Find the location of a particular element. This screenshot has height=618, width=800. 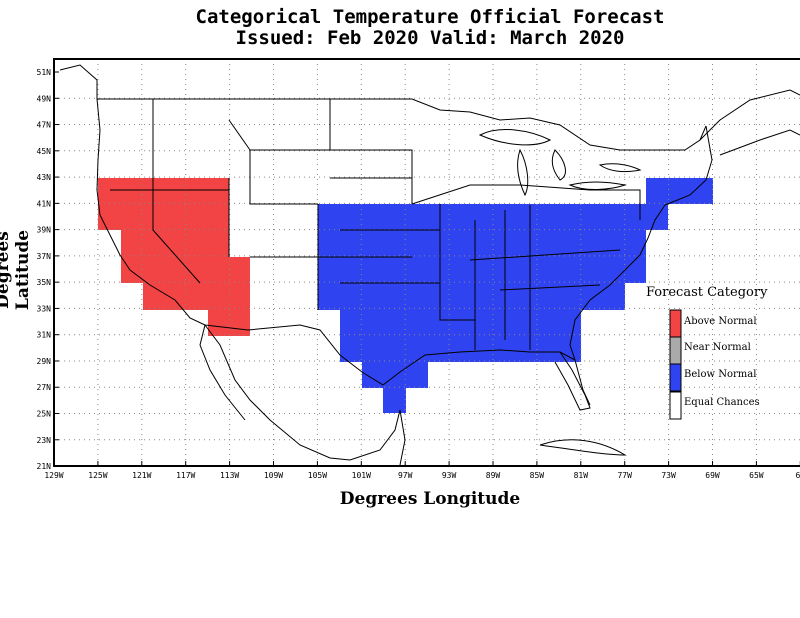

lon-tick-label: 105W is located at coordinates (317, 475).